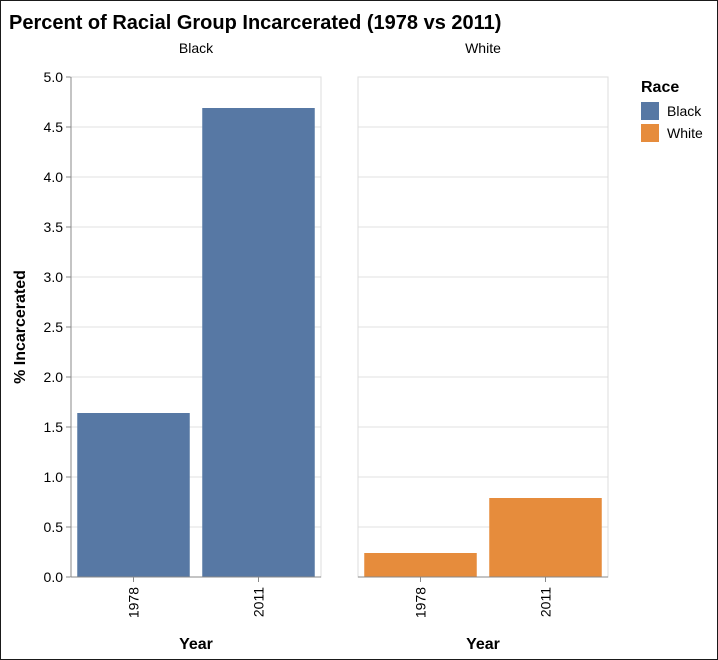  I want to click on legend-label: White, so click(685, 133).